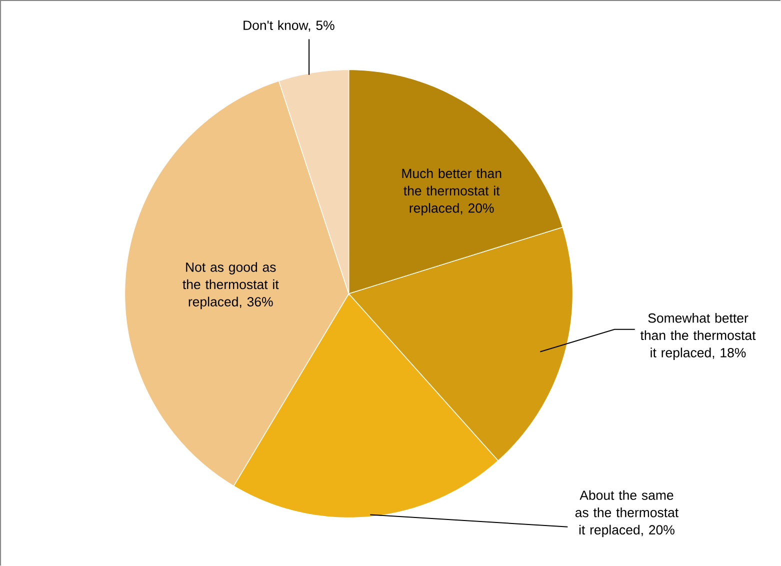  What do you see at coordinates (698, 336) in the screenshot?
I see `slice-label: Somewhat better than the thermostat it replaced, 18%` at bounding box center [698, 336].